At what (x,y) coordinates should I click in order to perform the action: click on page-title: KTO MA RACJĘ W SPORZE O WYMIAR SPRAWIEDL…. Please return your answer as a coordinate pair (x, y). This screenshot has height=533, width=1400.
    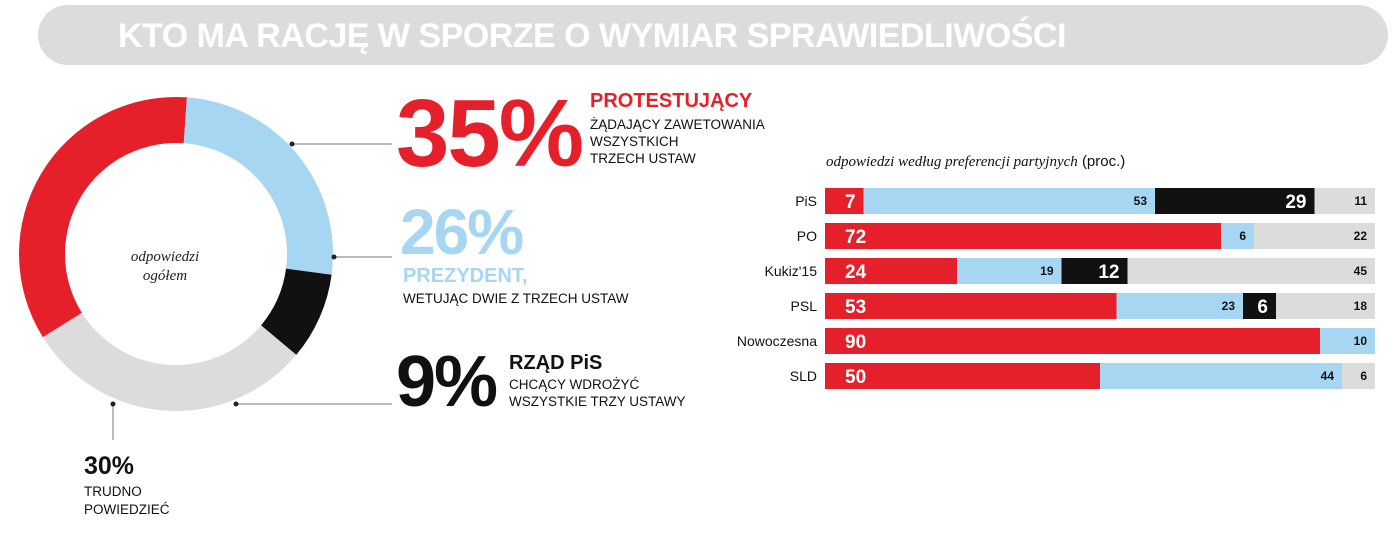
    Looking at the image, I should click on (592, 36).